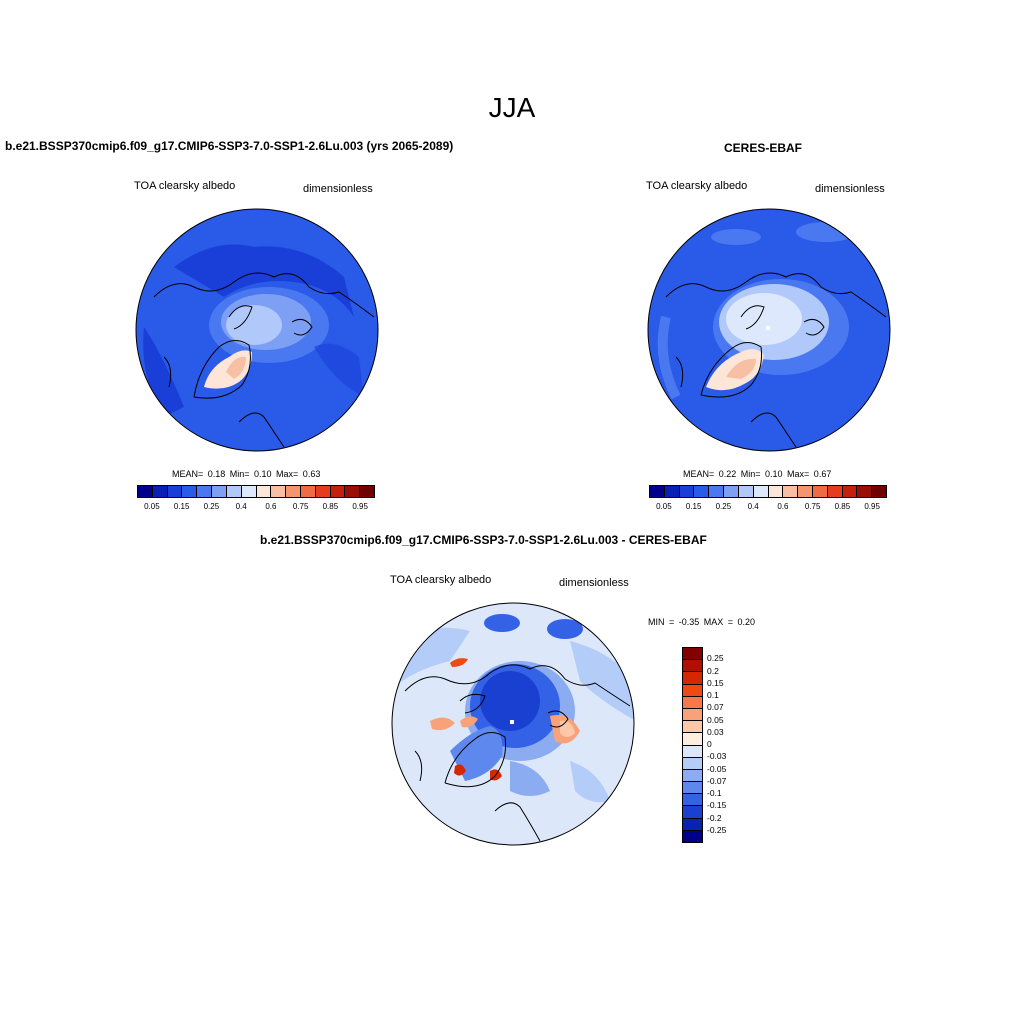 The height and width of the screenshot is (1024, 1024). I want to click on diff-units-label: dimensionless, so click(594, 583).